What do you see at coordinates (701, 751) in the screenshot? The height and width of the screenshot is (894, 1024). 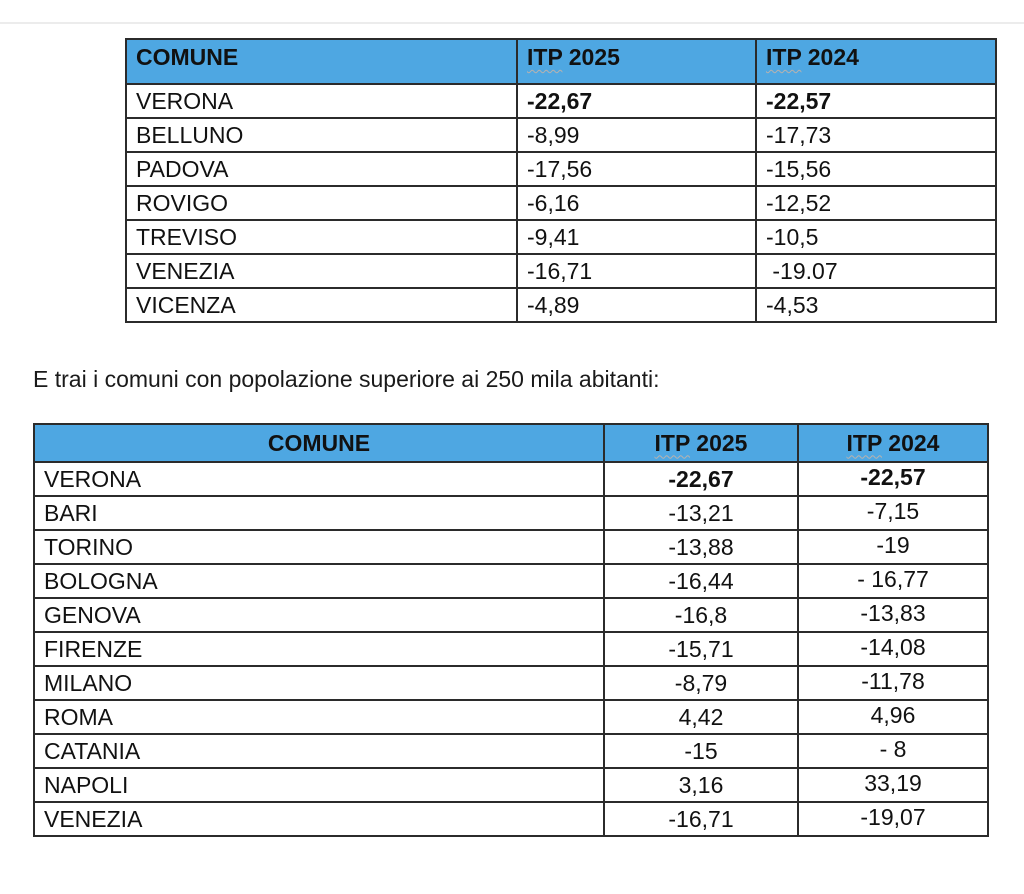 I see `cell-itp2025: -15` at bounding box center [701, 751].